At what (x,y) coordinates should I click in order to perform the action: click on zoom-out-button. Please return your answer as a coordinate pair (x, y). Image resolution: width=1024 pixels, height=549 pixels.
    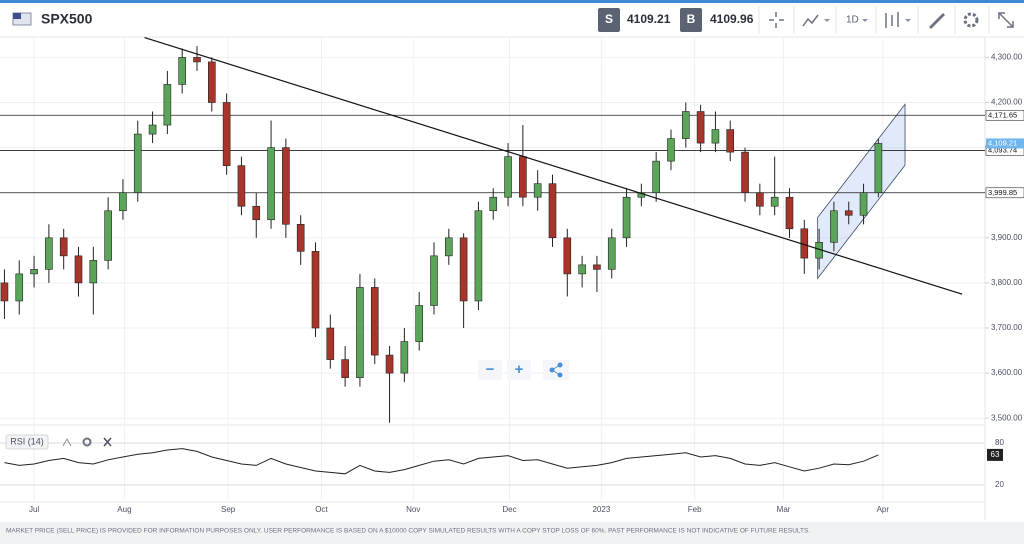
    Looking at the image, I should click on (490, 370).